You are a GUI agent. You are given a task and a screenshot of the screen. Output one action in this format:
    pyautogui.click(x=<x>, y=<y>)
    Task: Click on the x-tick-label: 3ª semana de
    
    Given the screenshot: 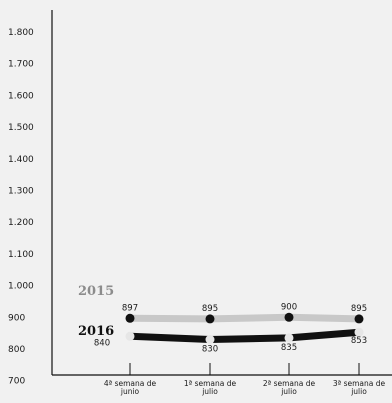 What is the action you would take?
    pyautogui.click(x=359, y=383)
    